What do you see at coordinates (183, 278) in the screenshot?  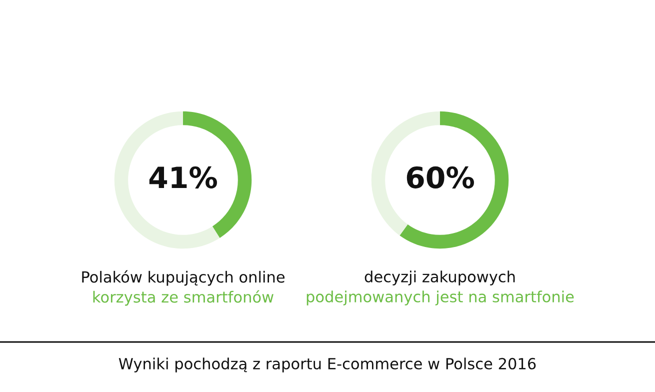 I see `text: Polaków kupujących online` at bounding box center [183, 278].